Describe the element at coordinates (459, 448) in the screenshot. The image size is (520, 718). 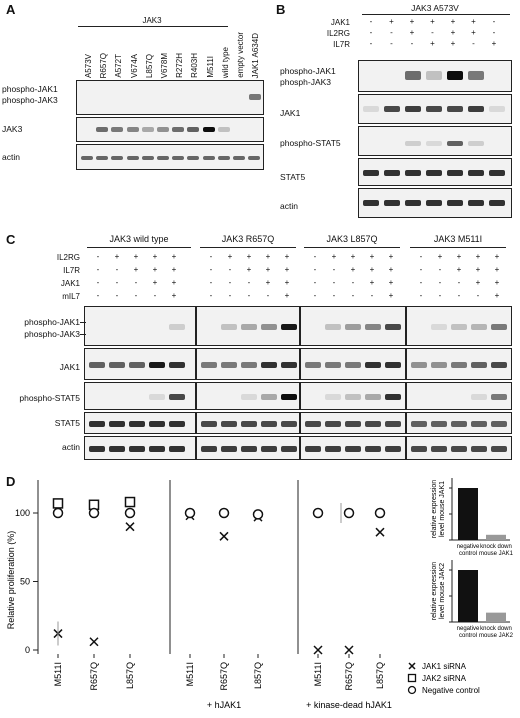
I see `blot-actin` at that location.